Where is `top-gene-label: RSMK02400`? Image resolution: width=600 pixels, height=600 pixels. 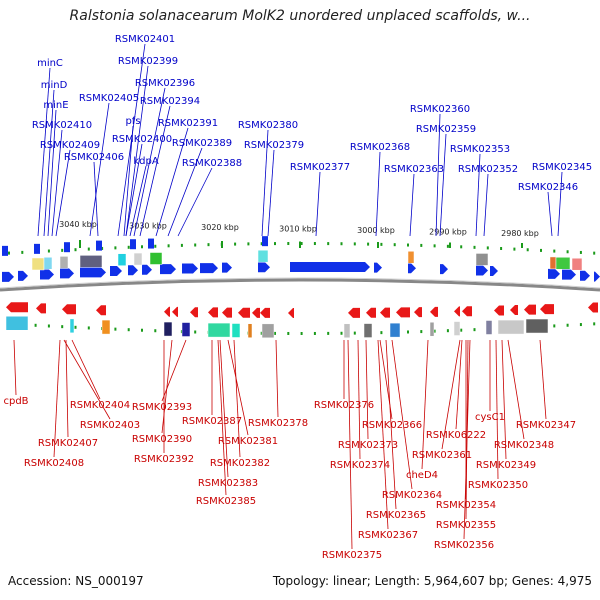
top-gene-label: RSMK02400 is located at coordinates (142, 139).